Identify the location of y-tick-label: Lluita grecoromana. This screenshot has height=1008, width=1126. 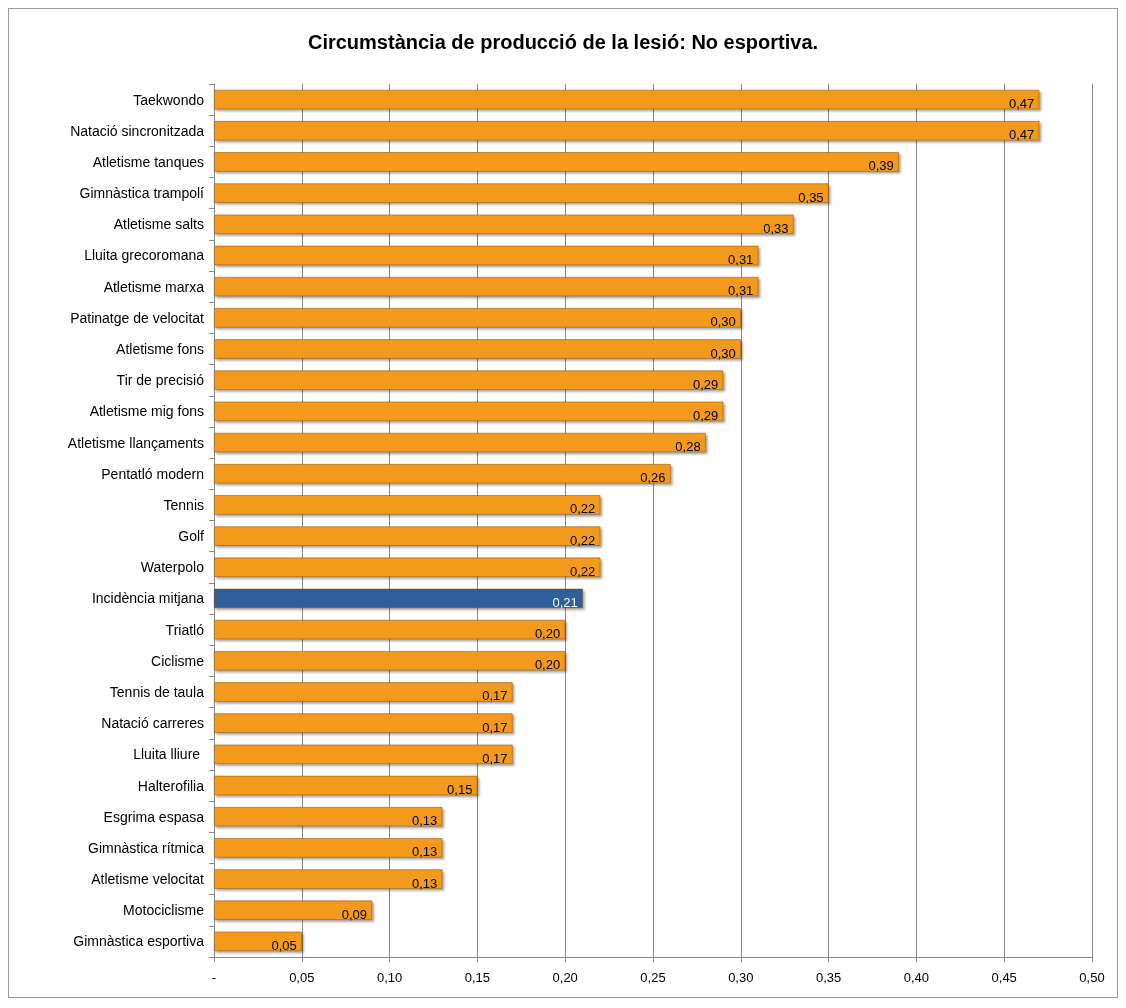
(144, 255).